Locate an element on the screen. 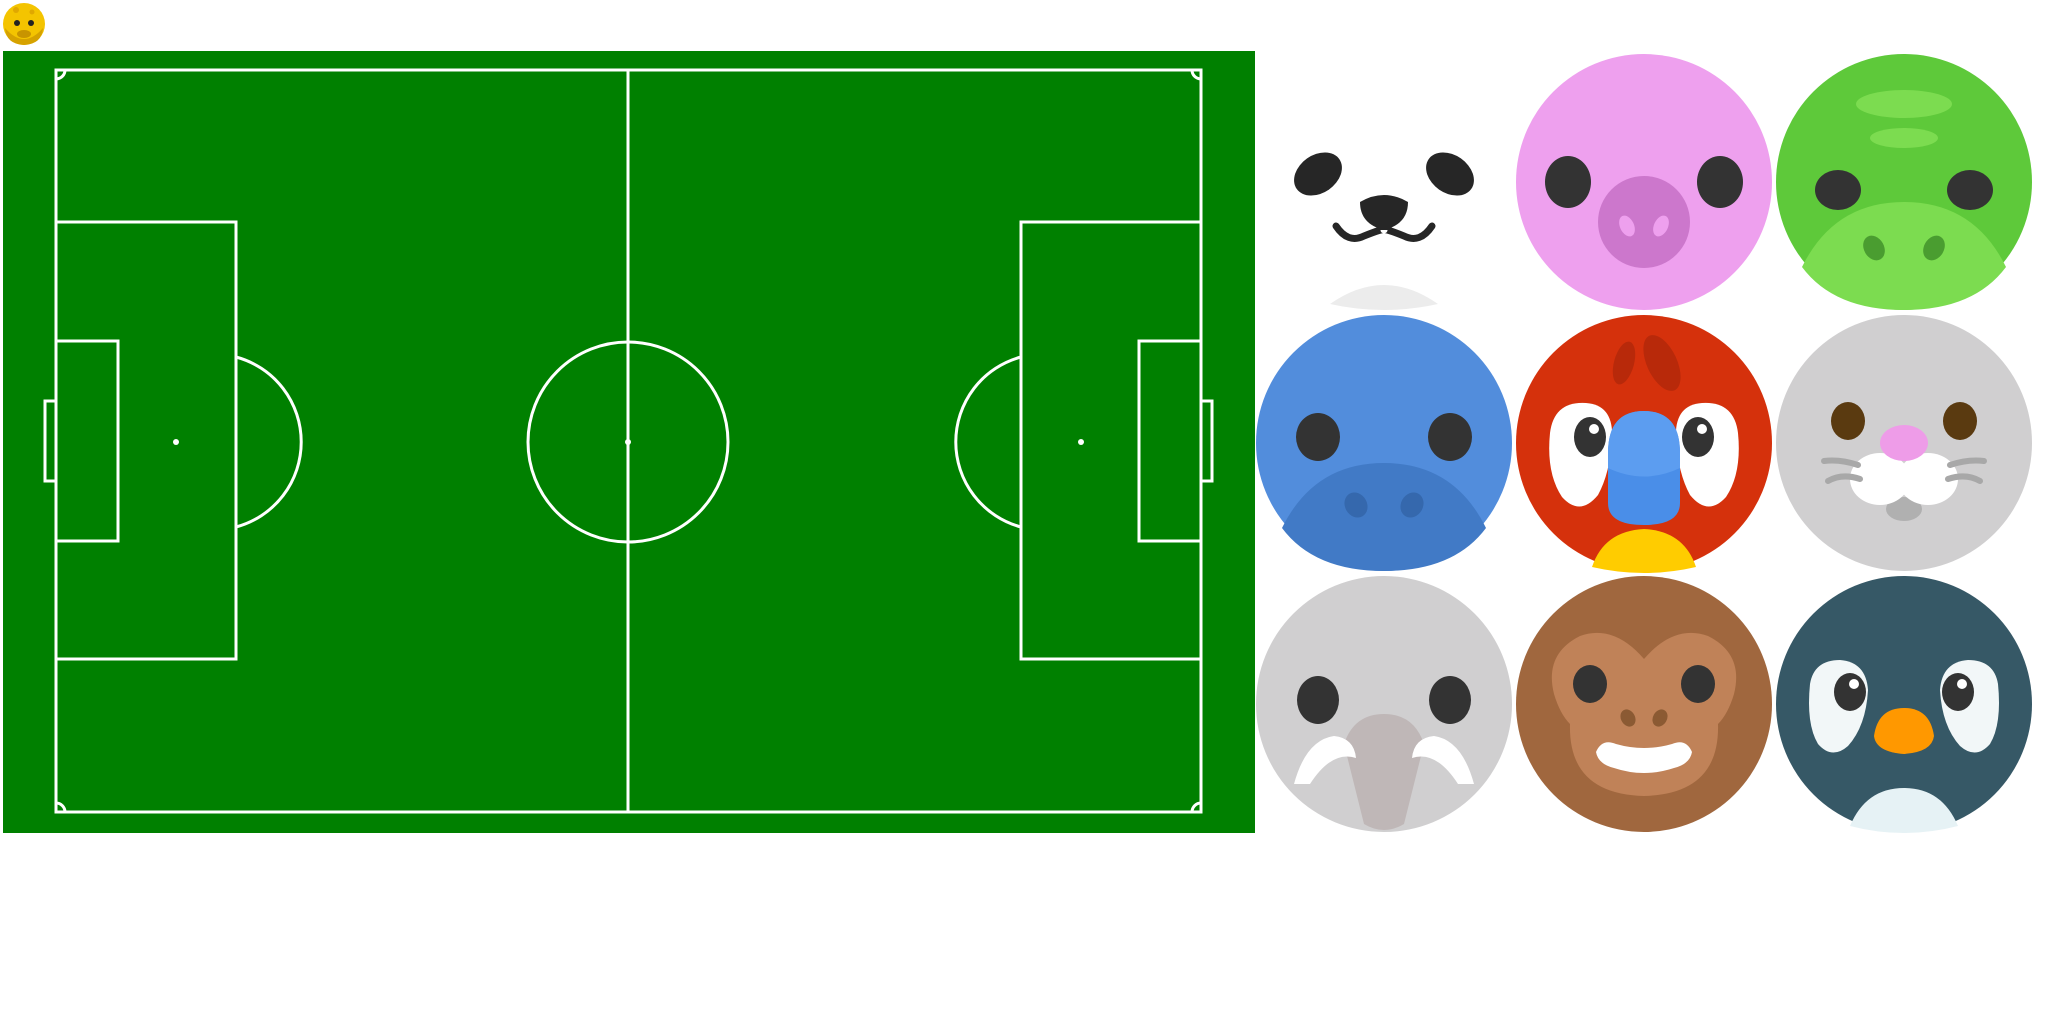 The width and height of the screenshot is (2048, 1024). monkey-face-icon is located at coordinates (1644, 704).